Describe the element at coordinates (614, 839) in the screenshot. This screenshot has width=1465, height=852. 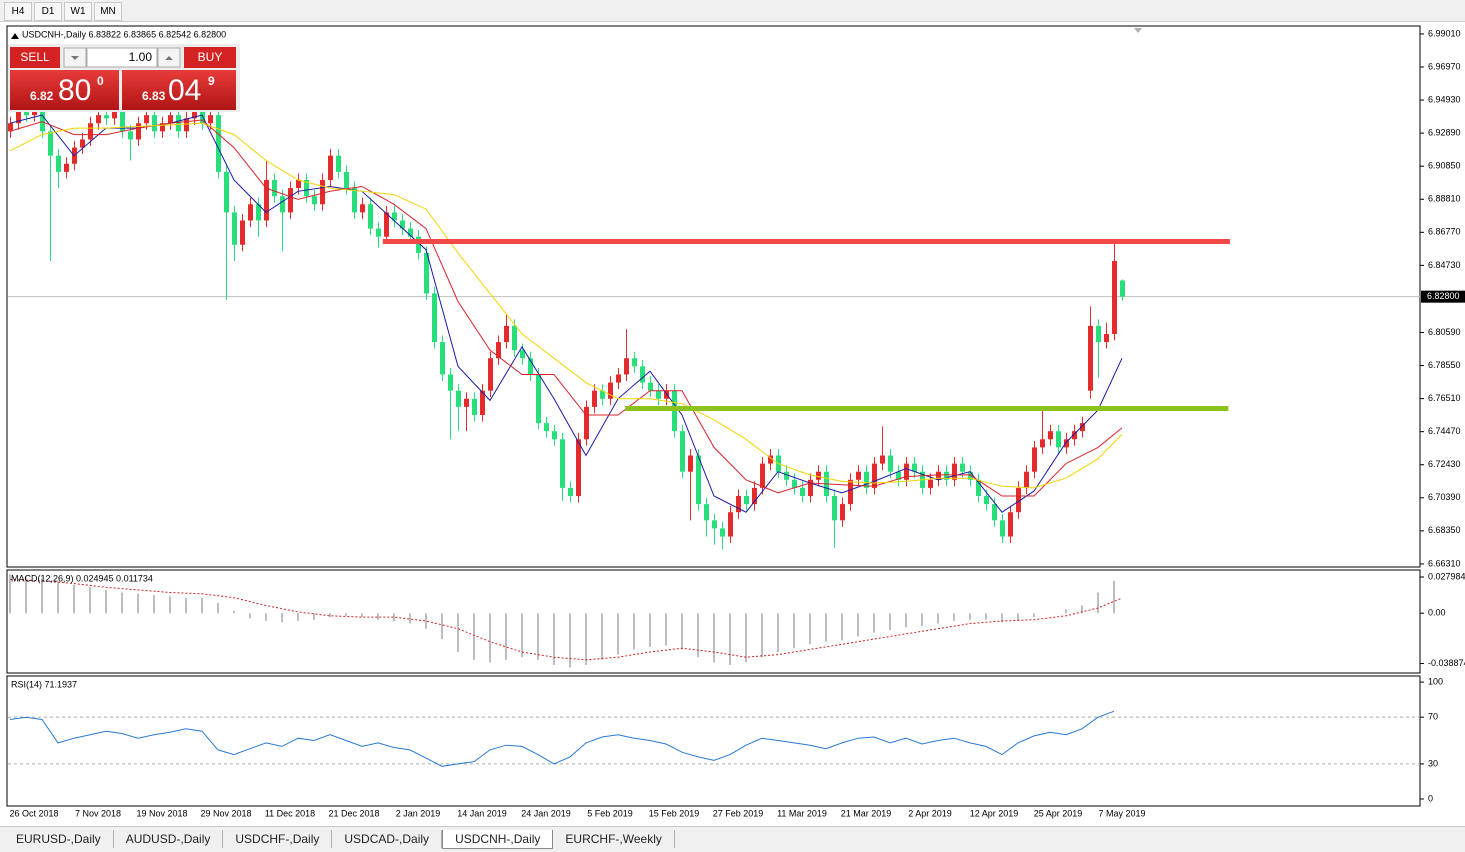
I see `chart-tab: EURCHF-,Weekly` at that location.